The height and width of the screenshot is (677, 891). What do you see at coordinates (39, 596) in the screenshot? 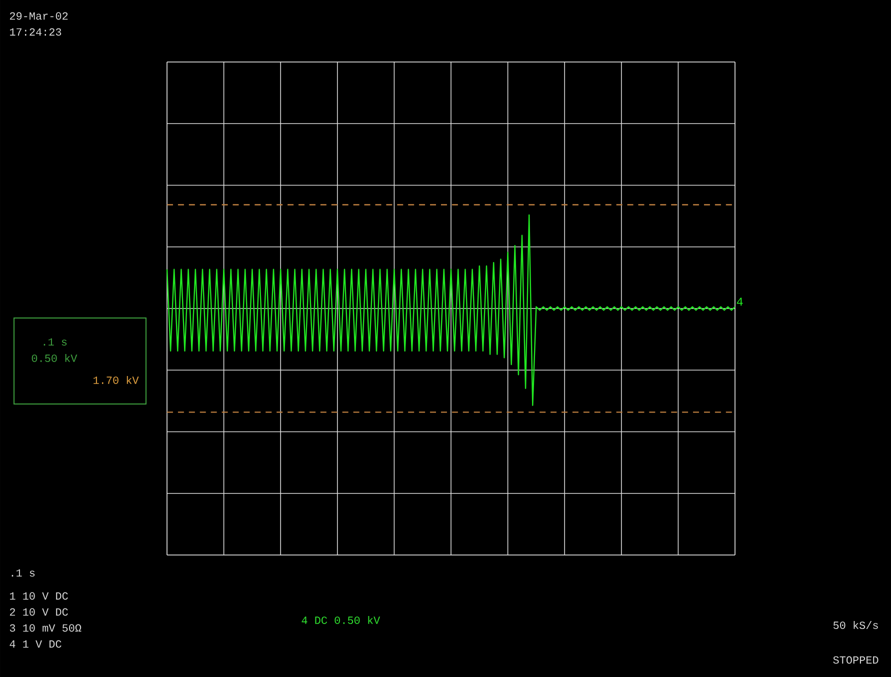
I see `text: 1 10 V DC` at bounding box center [39, 596].